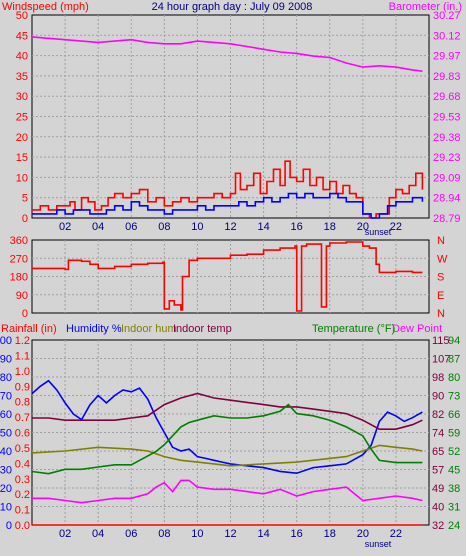 This screenshot has height=556, width=466. What do you see at coordinates (396, 227) in the screenshot?
I see `x-tick-label: 22` at bounding box center [396, 227].